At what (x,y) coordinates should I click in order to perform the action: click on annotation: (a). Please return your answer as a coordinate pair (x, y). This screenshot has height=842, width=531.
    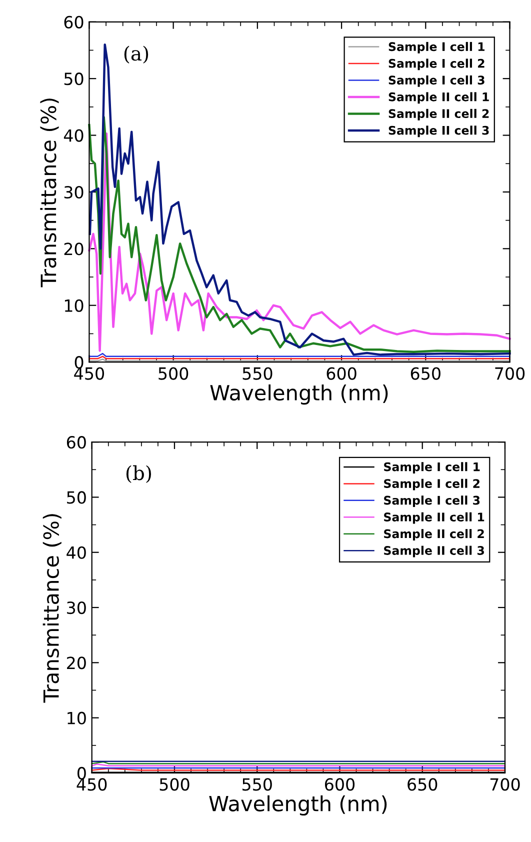
    Looking at the image, I should click on (136, 55).